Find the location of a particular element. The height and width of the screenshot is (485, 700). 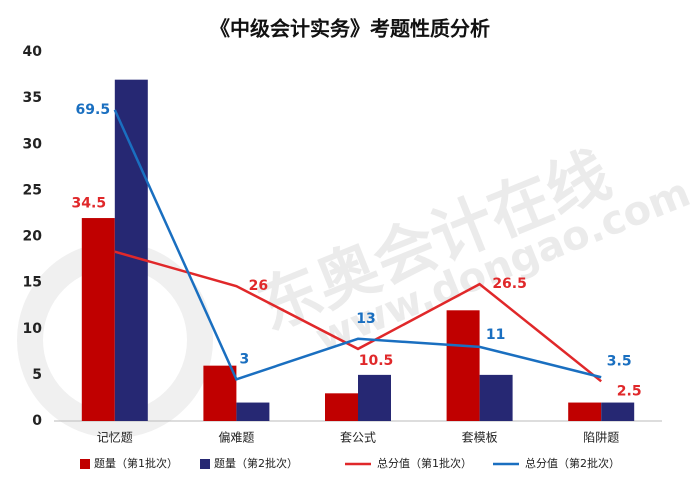

y-tick-label: 35 is located at coordinates (32, 98).